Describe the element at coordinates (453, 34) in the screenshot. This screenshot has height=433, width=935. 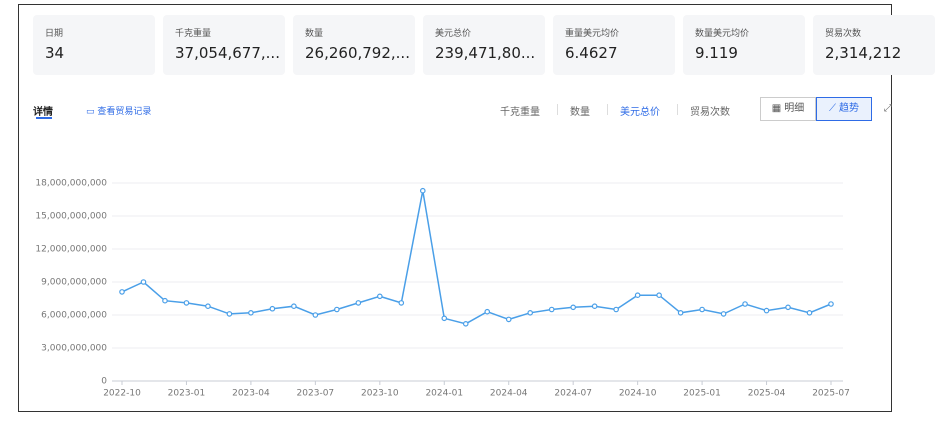
I see `stat-label: 美元总价` at that location.